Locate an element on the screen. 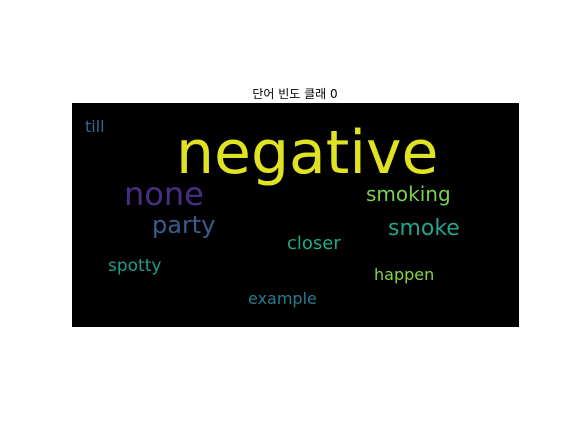 The width and height of the screenshot is (576, 432). word-happen: happen is located at coordinates (404, 274).